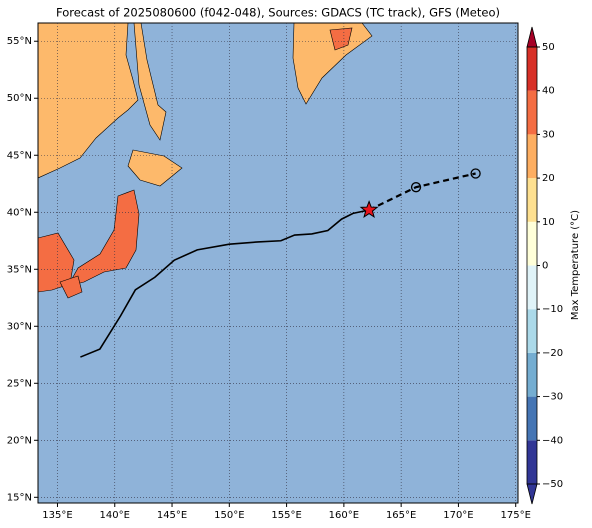  I want to click on x-tick-label: 150°E, so click(229, 515).